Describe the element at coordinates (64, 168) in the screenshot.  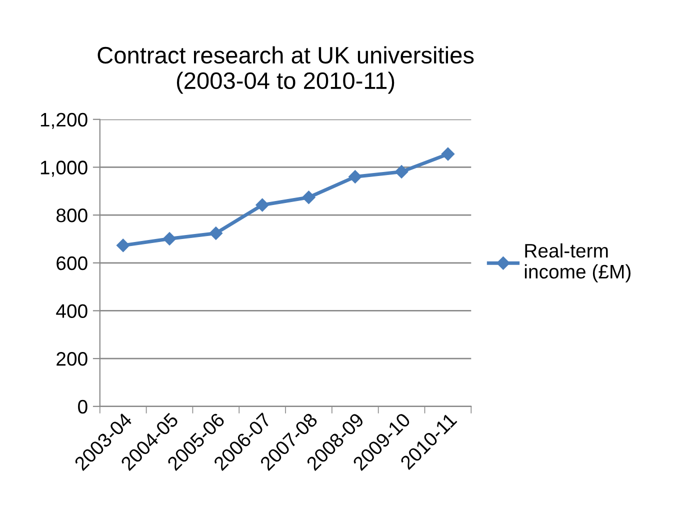
I see `y-tick-label: 1,000` at that location.